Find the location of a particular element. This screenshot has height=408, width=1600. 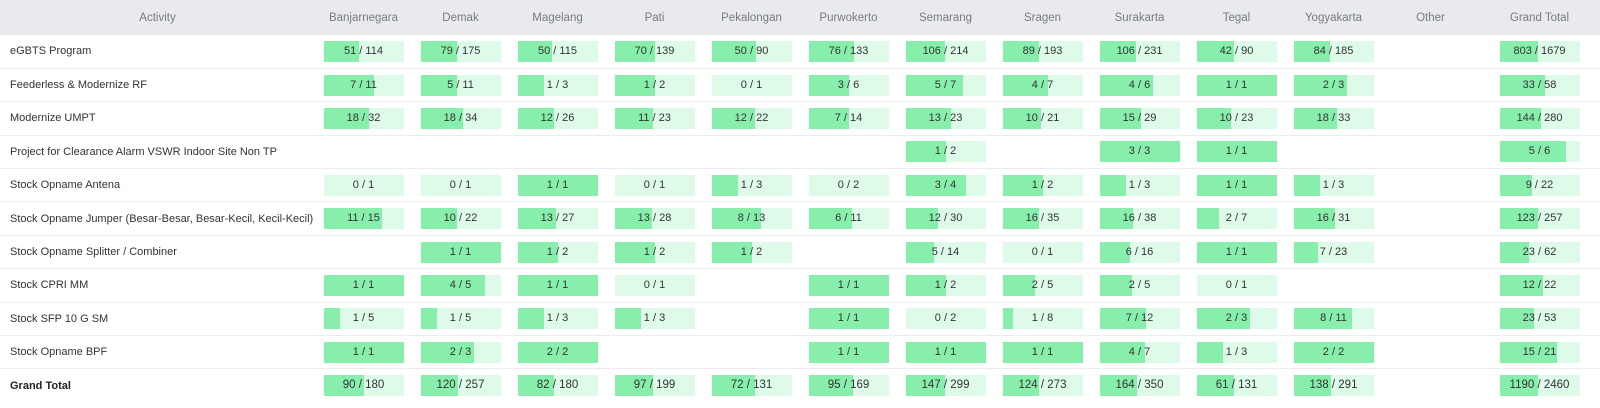

progress-bar: 106 / 214 is located at coordinates (945, 51).